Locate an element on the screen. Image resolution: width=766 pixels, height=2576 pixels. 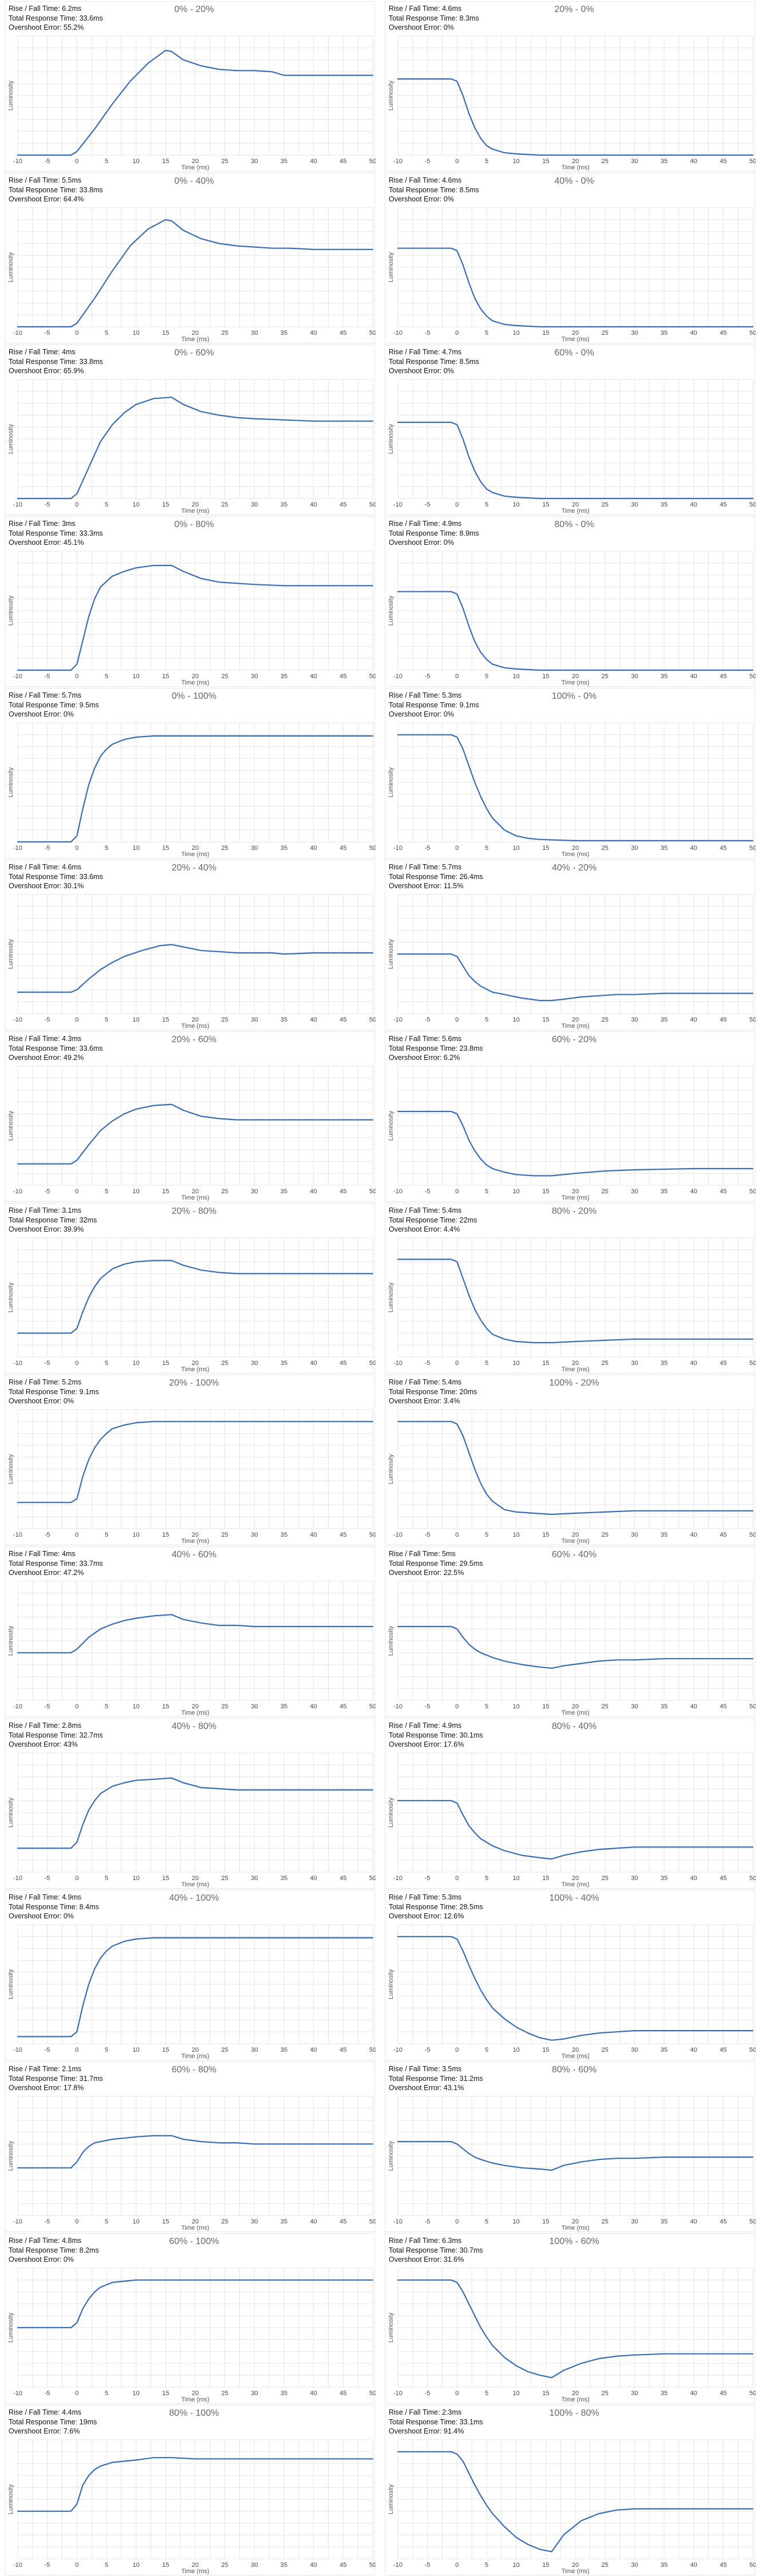
stat-line: Rise / Fall Time: 3ms is located at coordinates (42, 524).